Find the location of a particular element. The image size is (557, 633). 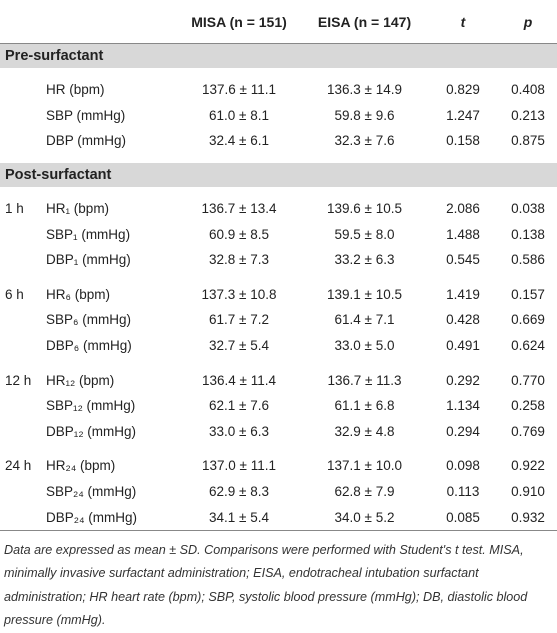

eisa-cell: 59.5 ± 8.0 is located at coordinates (364, 234).